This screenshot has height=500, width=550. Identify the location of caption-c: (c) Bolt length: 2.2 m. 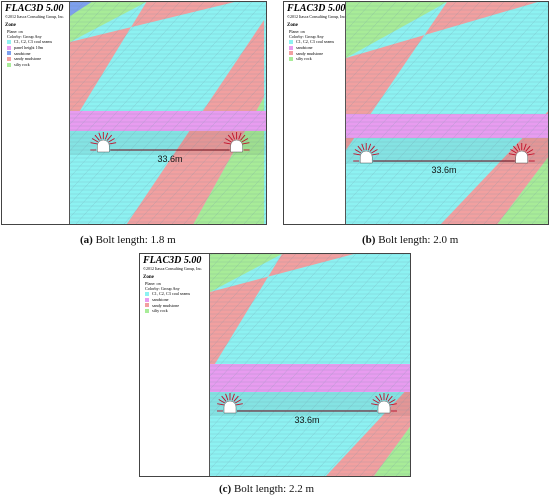
(266, 489).